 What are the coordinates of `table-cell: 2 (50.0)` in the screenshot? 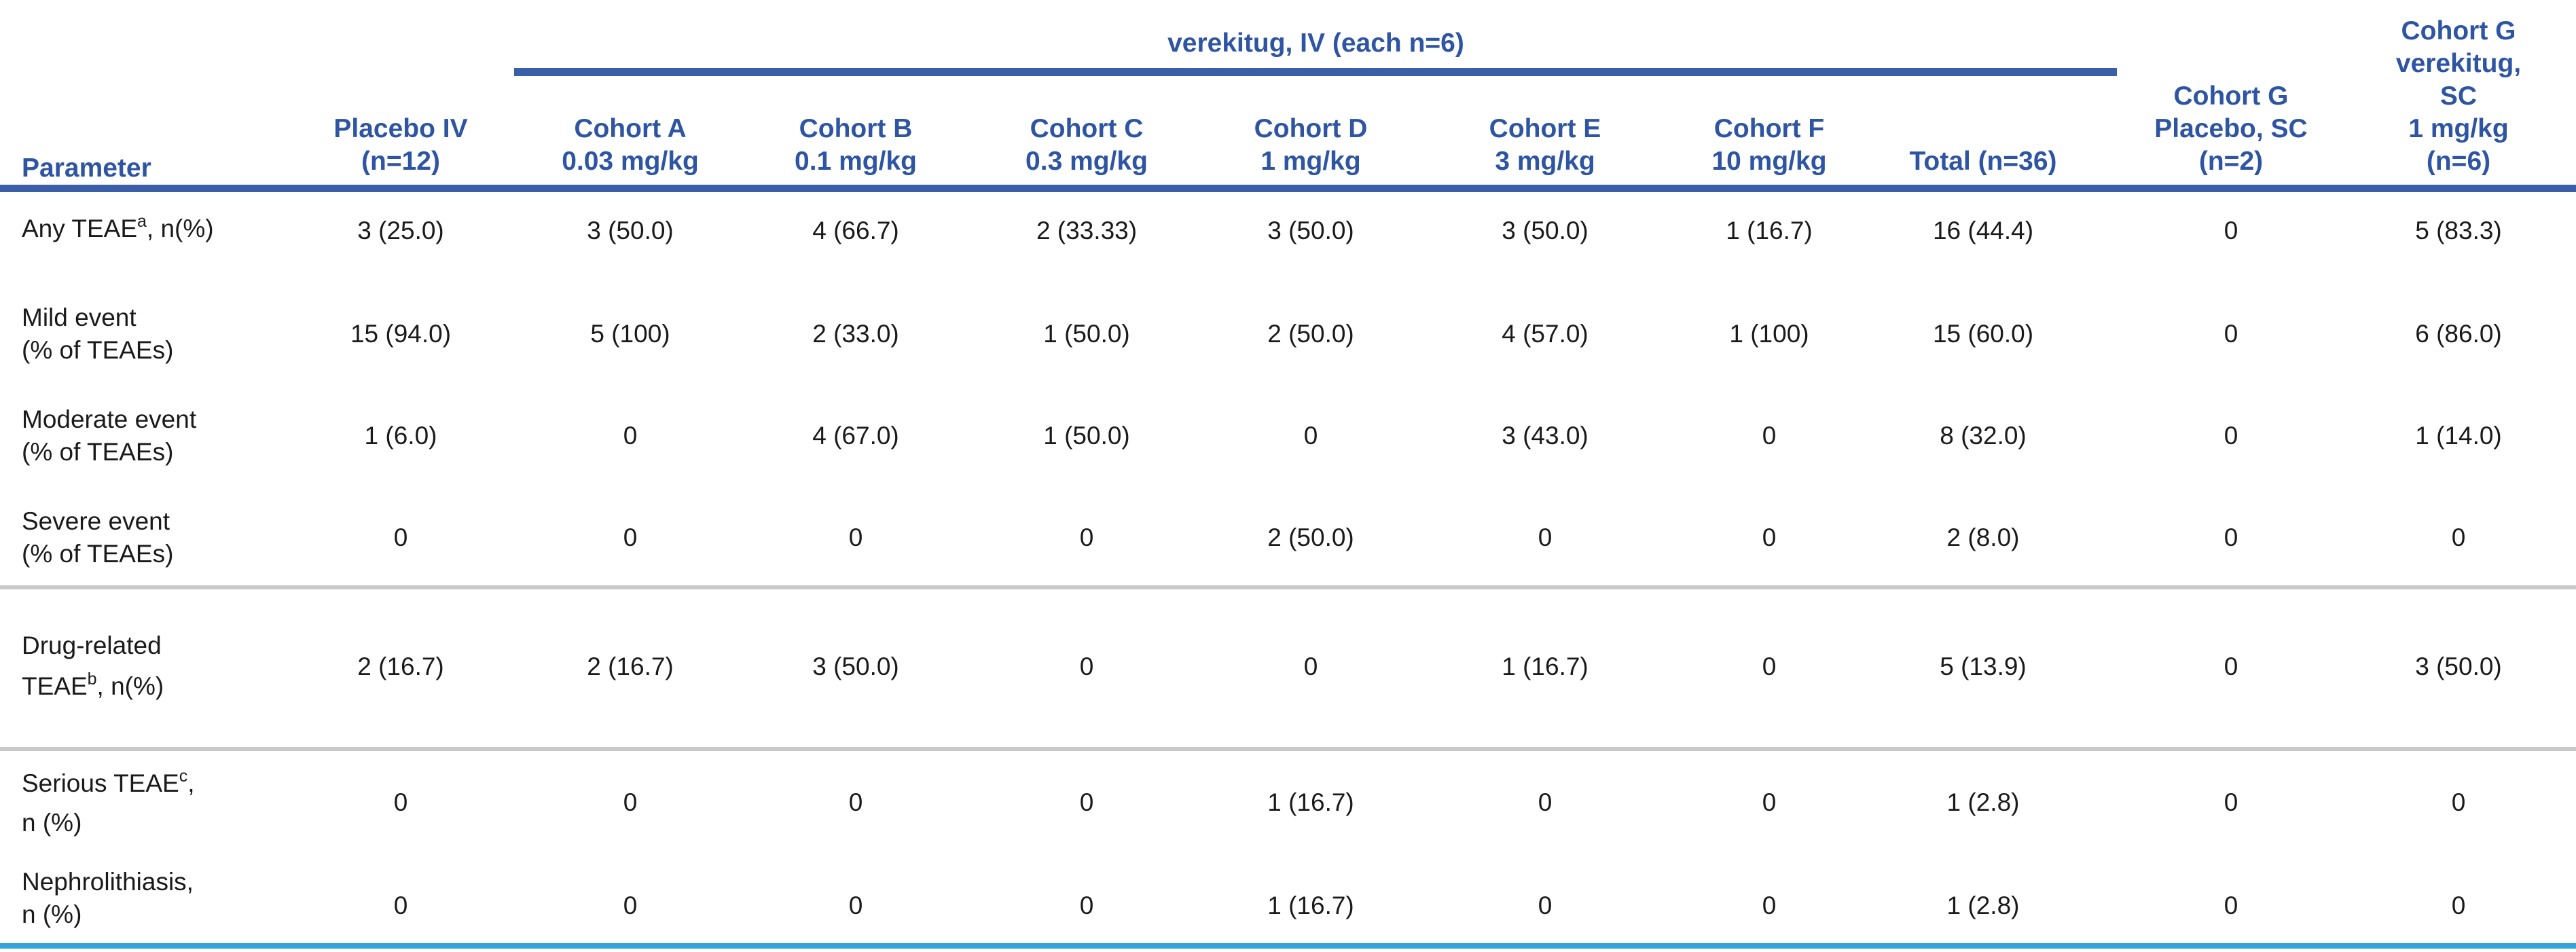 It's located at (1310, 334).